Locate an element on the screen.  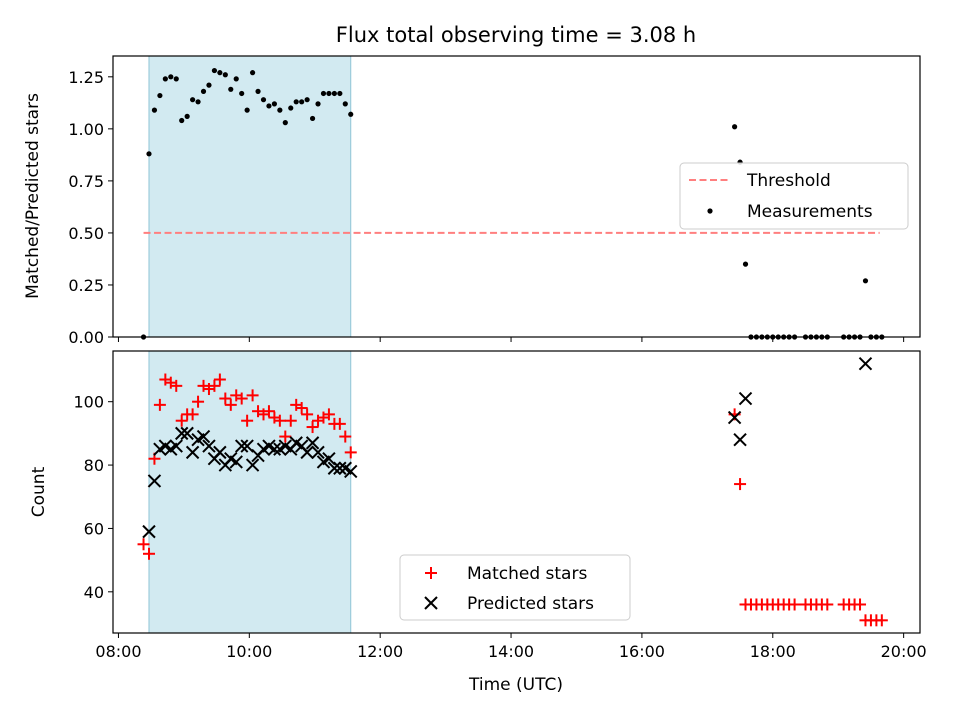
top-legend: Threshold Measurements is located at coordinates (794, 196).